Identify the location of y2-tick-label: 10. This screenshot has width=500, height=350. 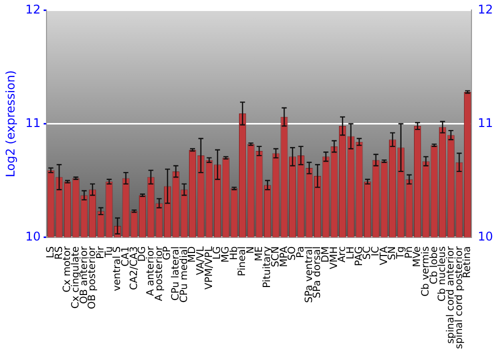
(486, 236).